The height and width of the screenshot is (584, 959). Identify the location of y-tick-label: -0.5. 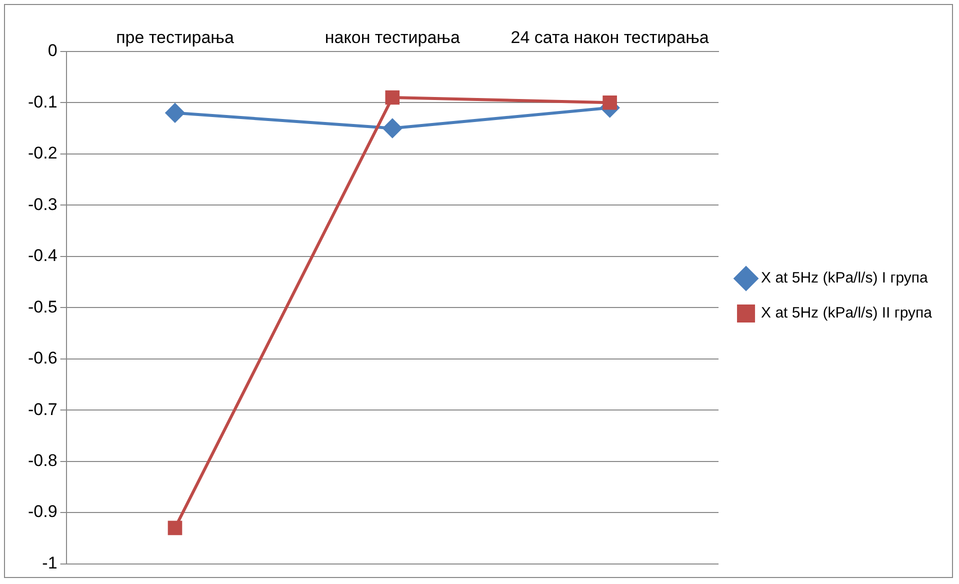
(43, 306).